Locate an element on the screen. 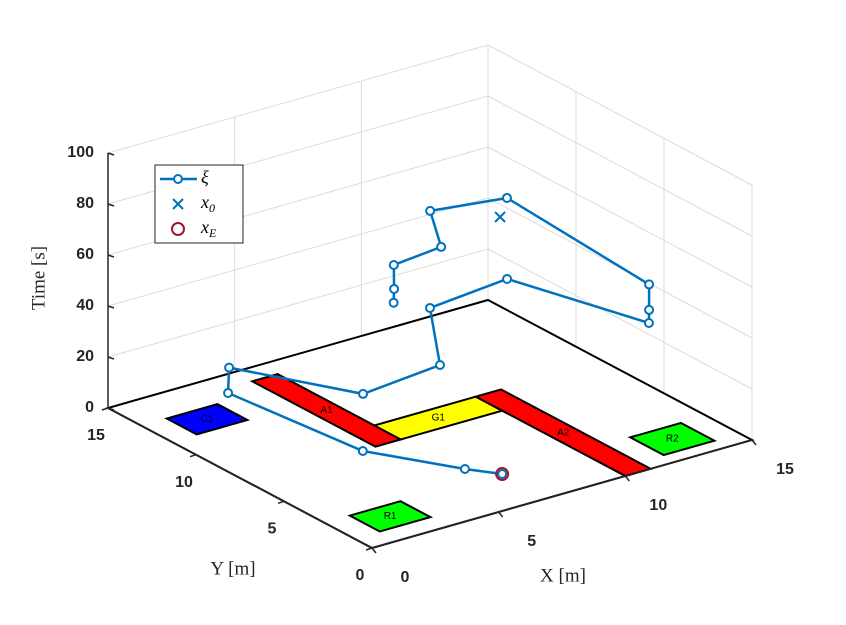  z-tick-label: 40 is located at coordinates (85, 305).